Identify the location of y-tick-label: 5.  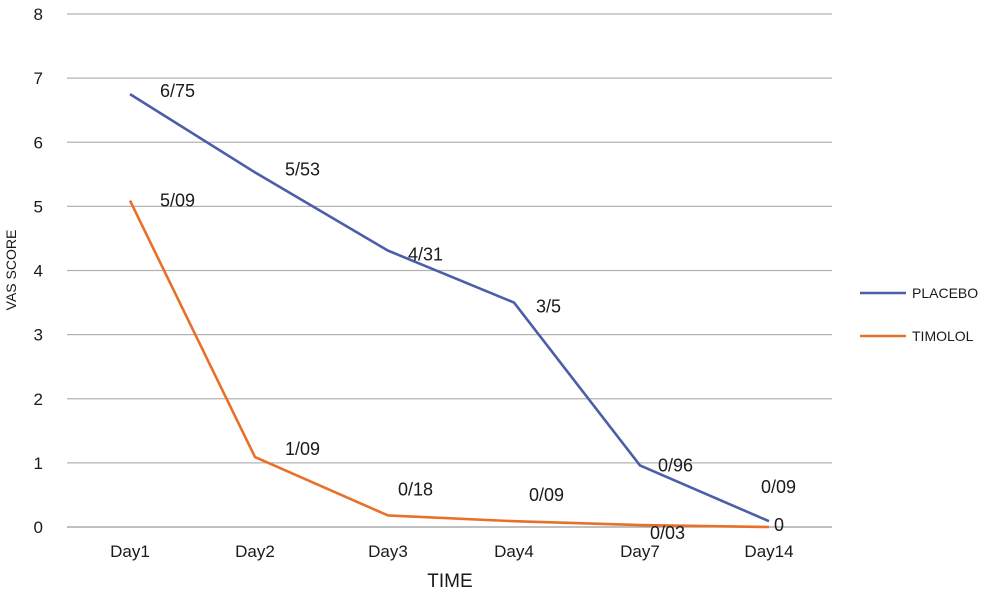
(38, 206).